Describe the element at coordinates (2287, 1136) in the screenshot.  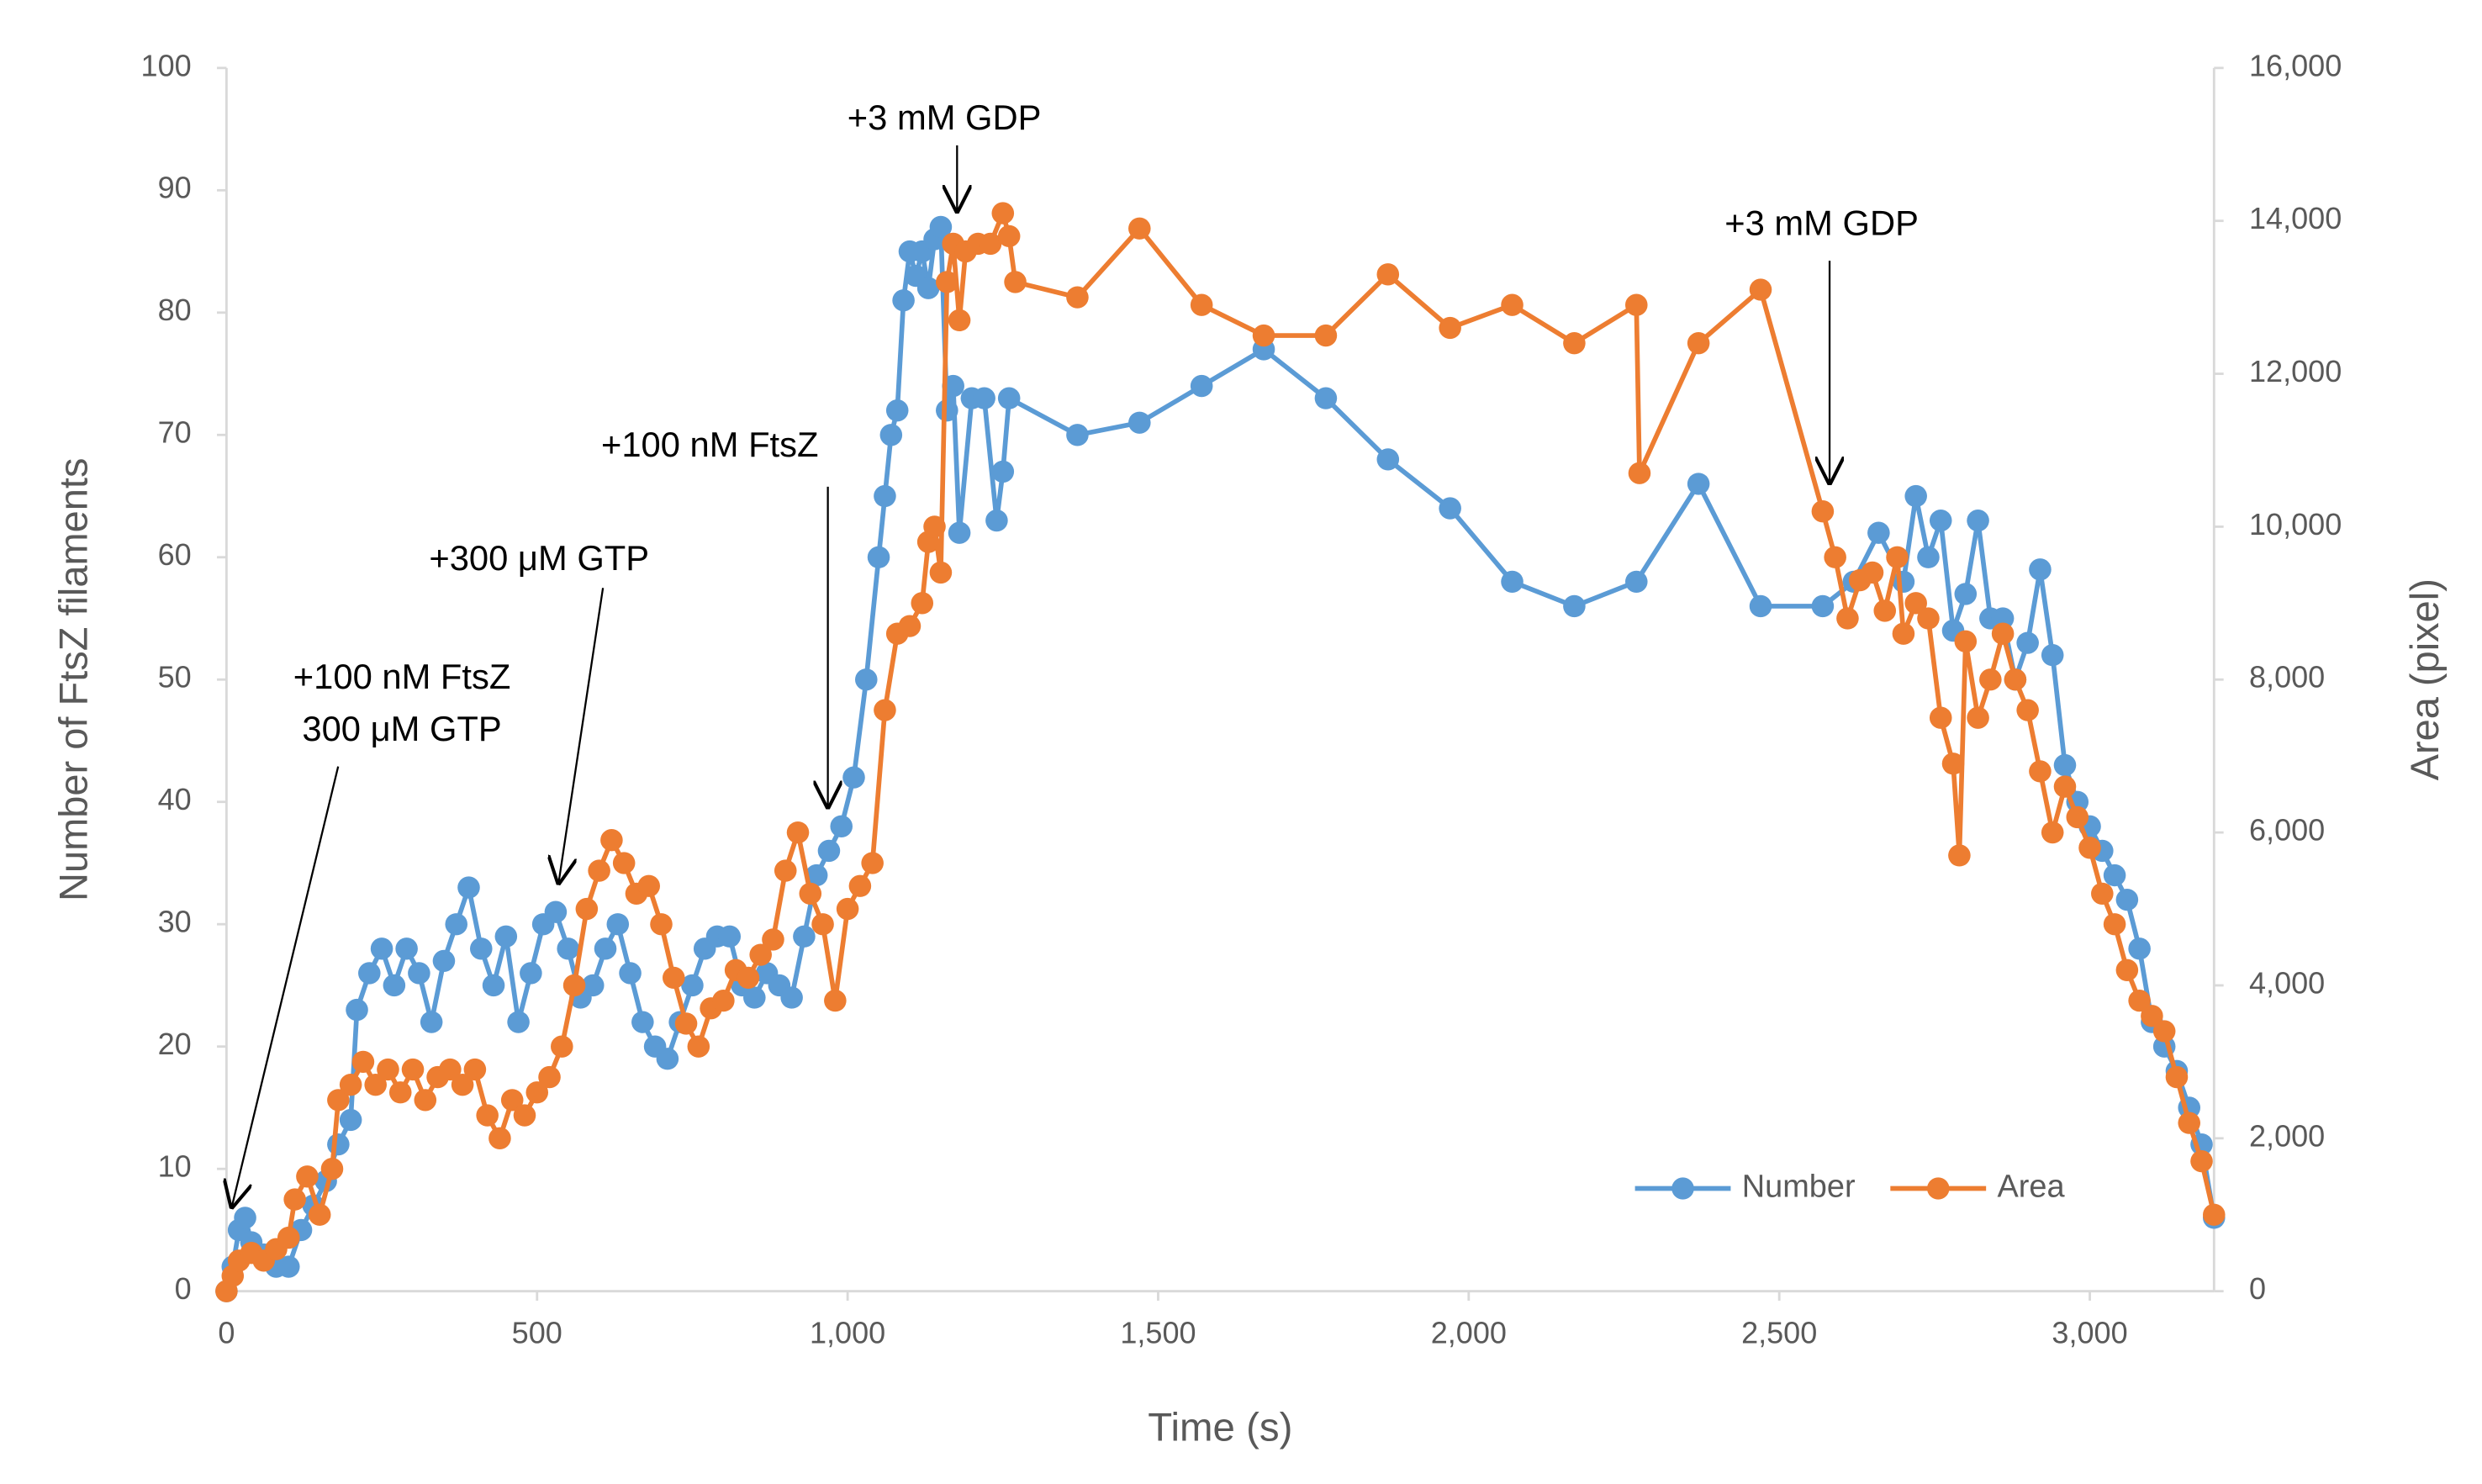
I see `y2-tick-label: 2,000` at that location.